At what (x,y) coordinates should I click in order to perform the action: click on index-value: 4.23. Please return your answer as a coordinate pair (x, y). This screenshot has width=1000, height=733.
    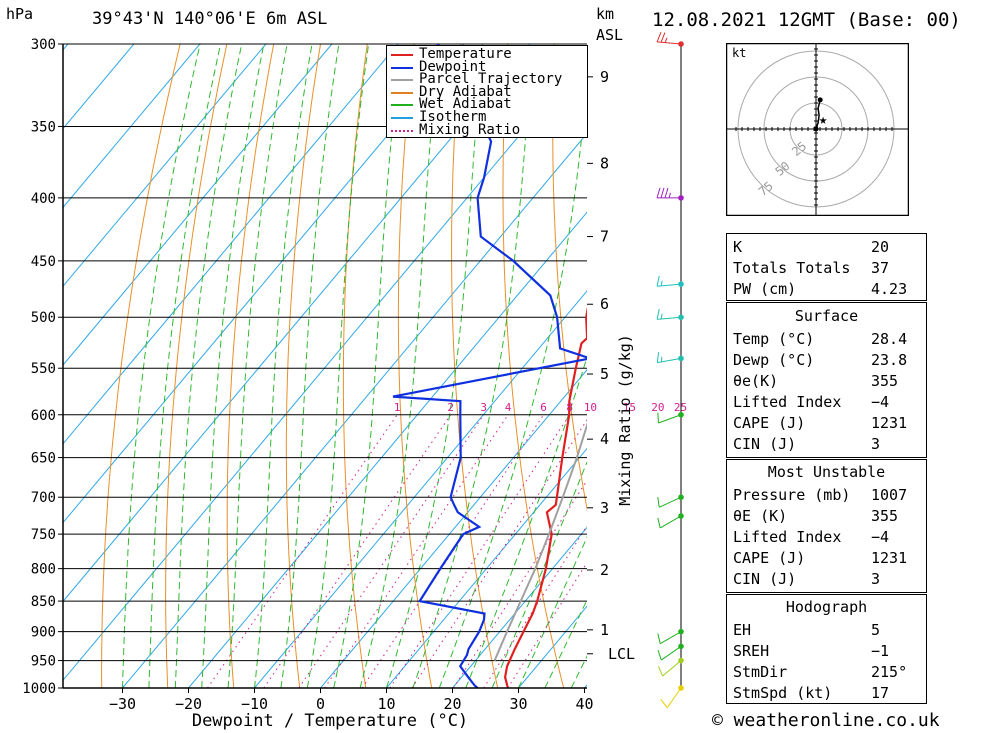
    Looking at the image, I should click on (889, 288).